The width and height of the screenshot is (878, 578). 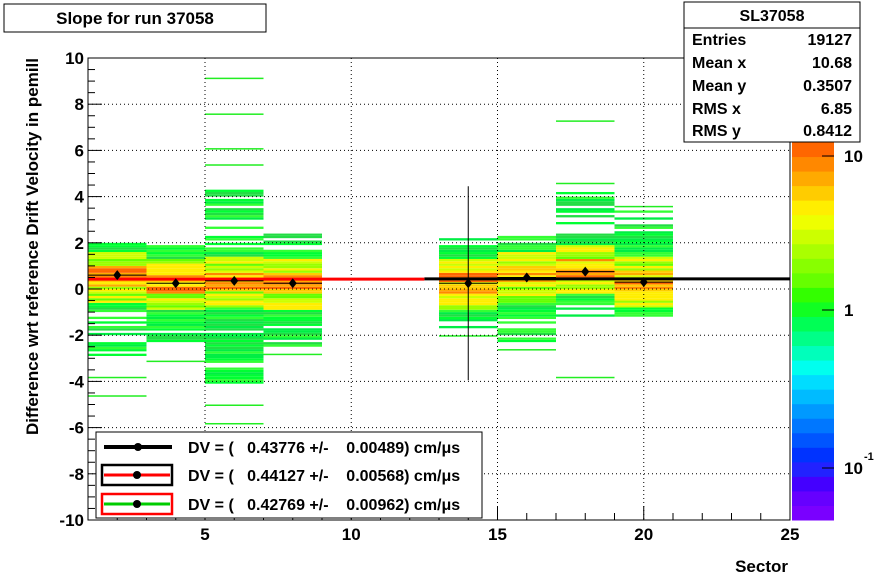 I want to click on stats-title: SL37058, so click(x=772, y=16).